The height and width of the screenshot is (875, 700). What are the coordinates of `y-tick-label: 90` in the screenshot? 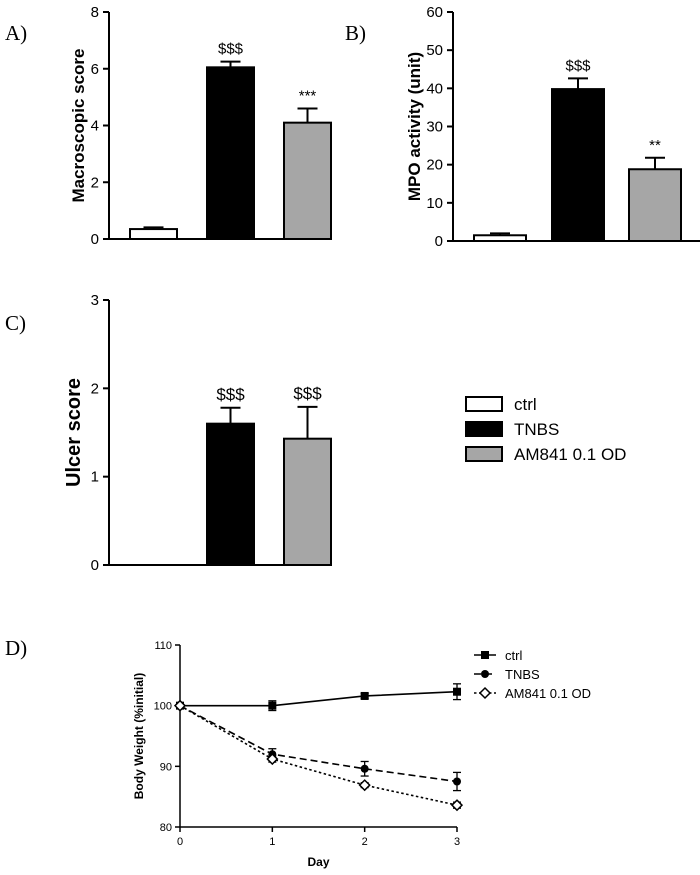 It's located at (166, 767).